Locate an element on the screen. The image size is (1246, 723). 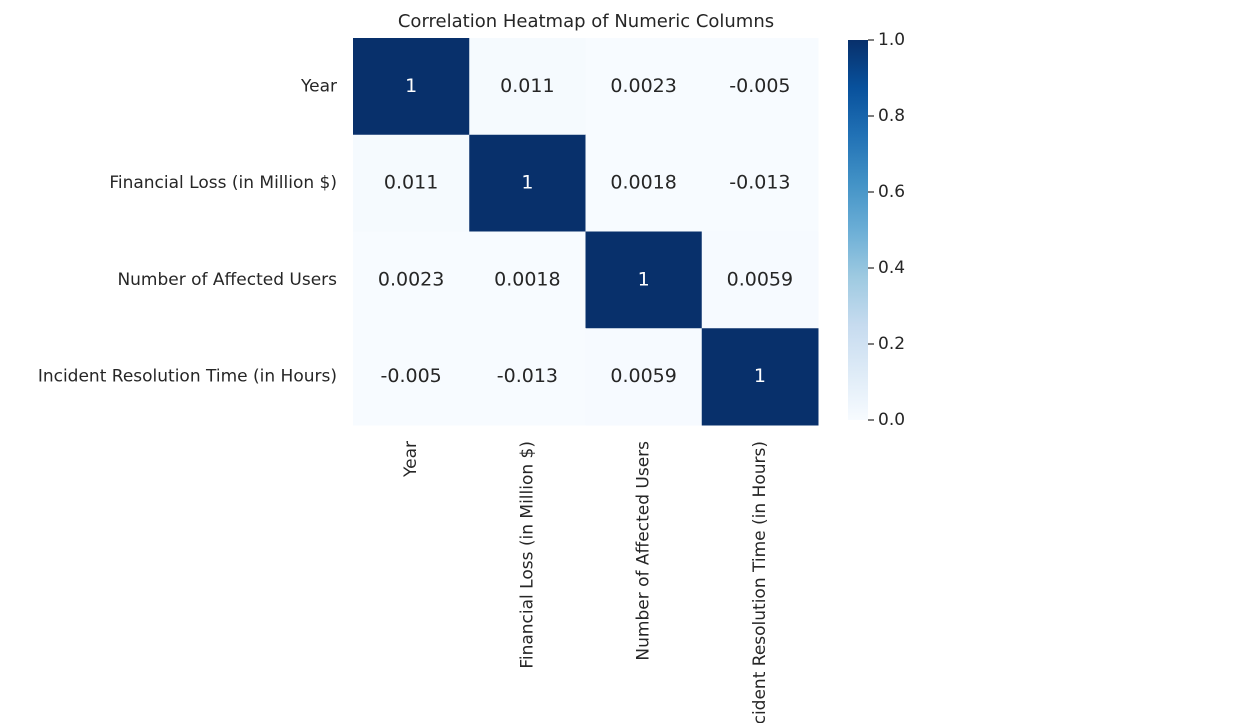
colorbar-tick-label: 0.6 is located at coordinates (891, 192).